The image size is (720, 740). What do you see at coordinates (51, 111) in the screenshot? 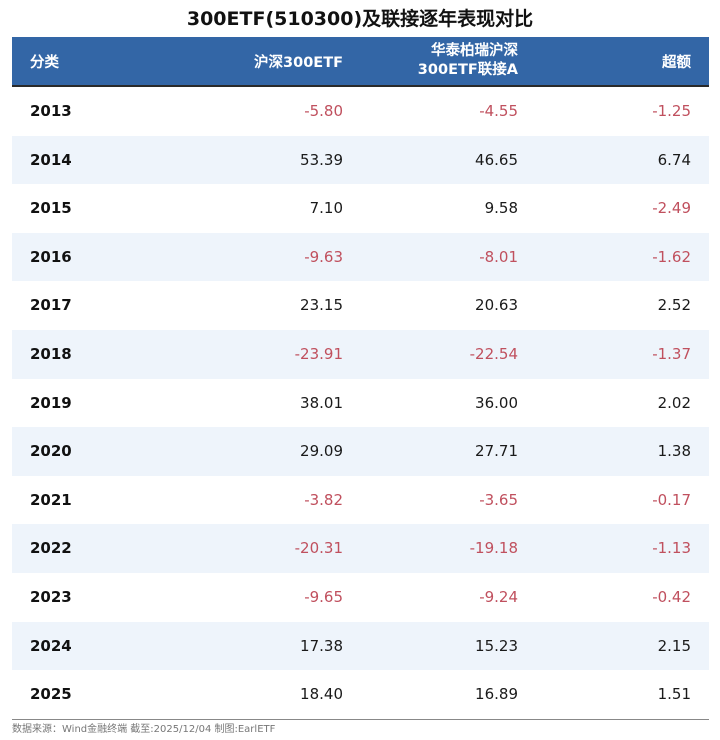
I see `cell-year: 2013` at bounding box center [51, 111].